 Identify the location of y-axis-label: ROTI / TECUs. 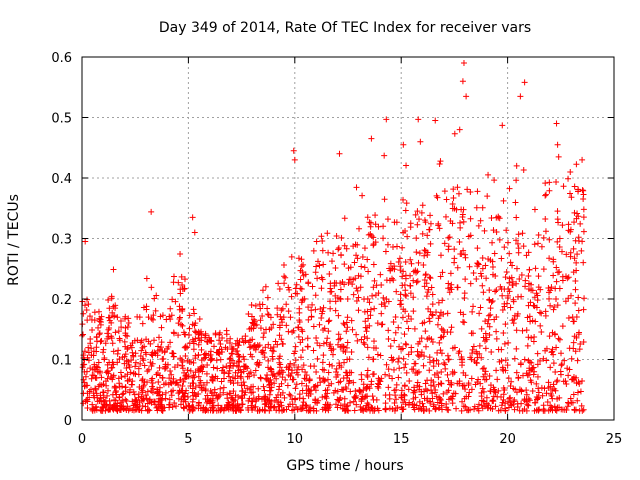
(14, 240).